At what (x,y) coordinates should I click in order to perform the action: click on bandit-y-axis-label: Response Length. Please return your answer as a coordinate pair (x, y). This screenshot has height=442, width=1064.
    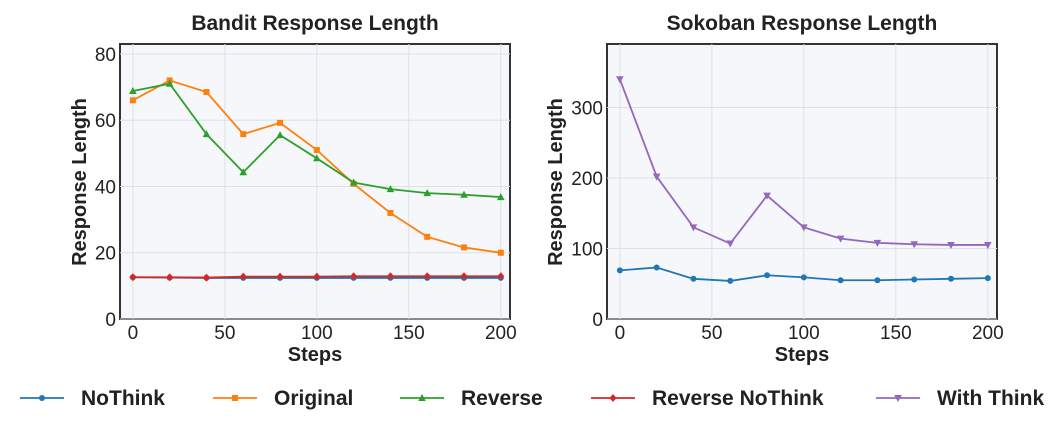
    Looking at the image, I should click on (80, 182).